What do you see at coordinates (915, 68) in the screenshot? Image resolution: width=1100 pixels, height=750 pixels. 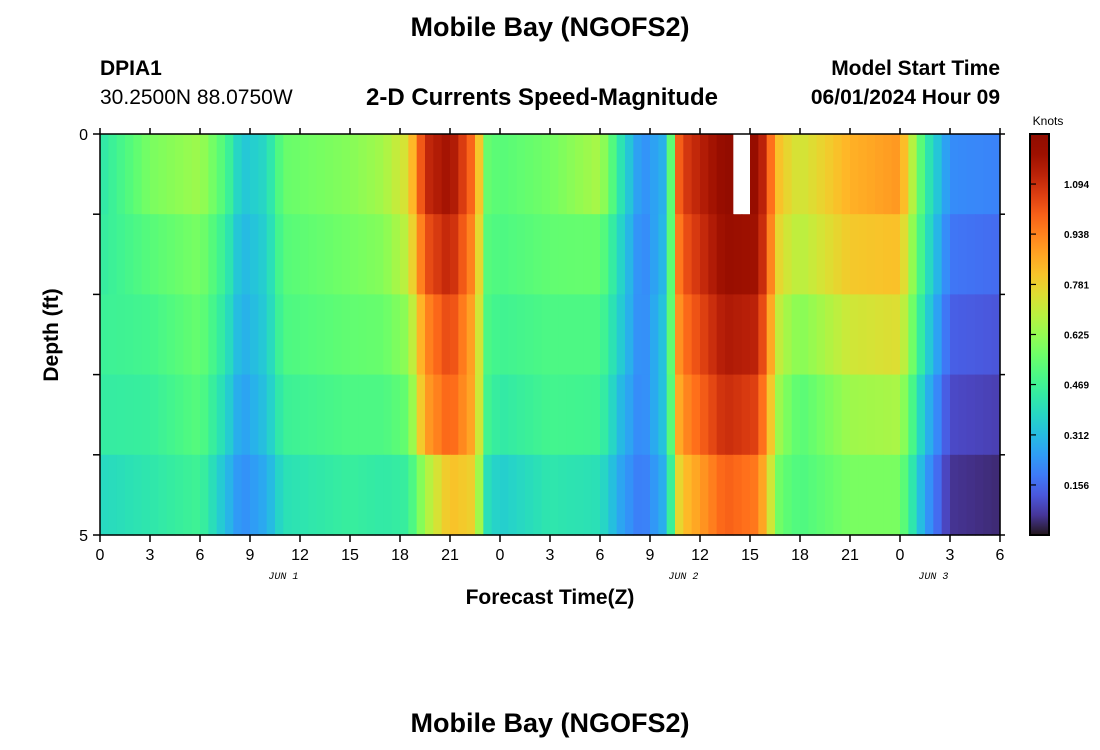 I see `model-start-label: Model Start Time` at bounding box center [915, 68].